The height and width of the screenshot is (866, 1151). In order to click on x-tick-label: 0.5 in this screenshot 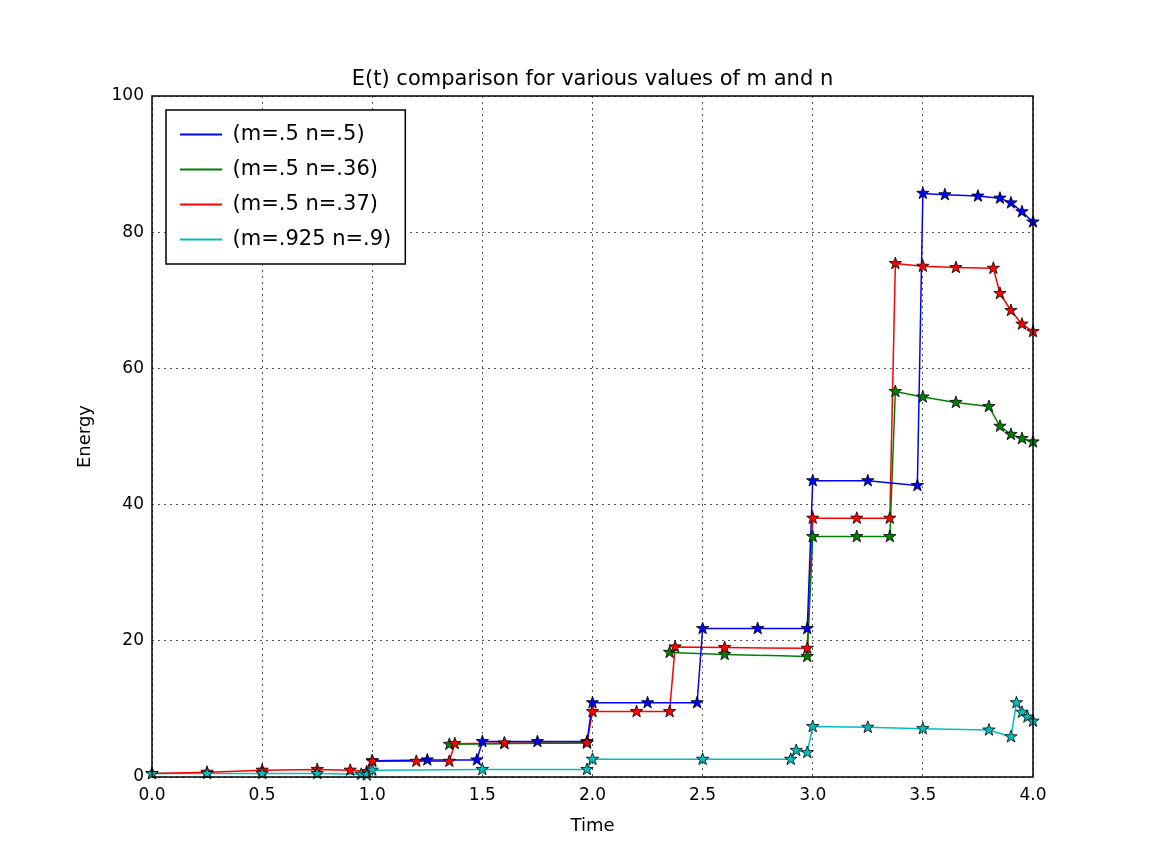, I will do `click(262, 793)`.